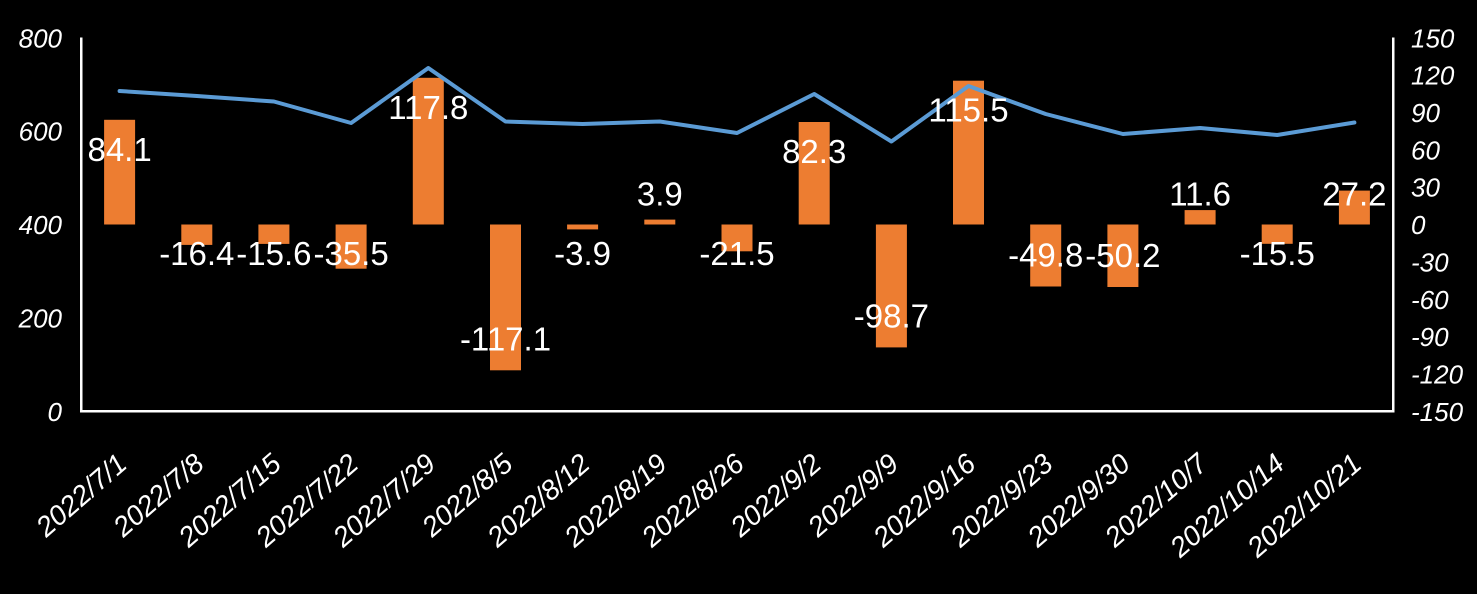 The width and height of the screenshot is (1477, 594). Describe the element at coordinates (736, 253) in the screenshot. I see `svg-text: -21.5` at that location.